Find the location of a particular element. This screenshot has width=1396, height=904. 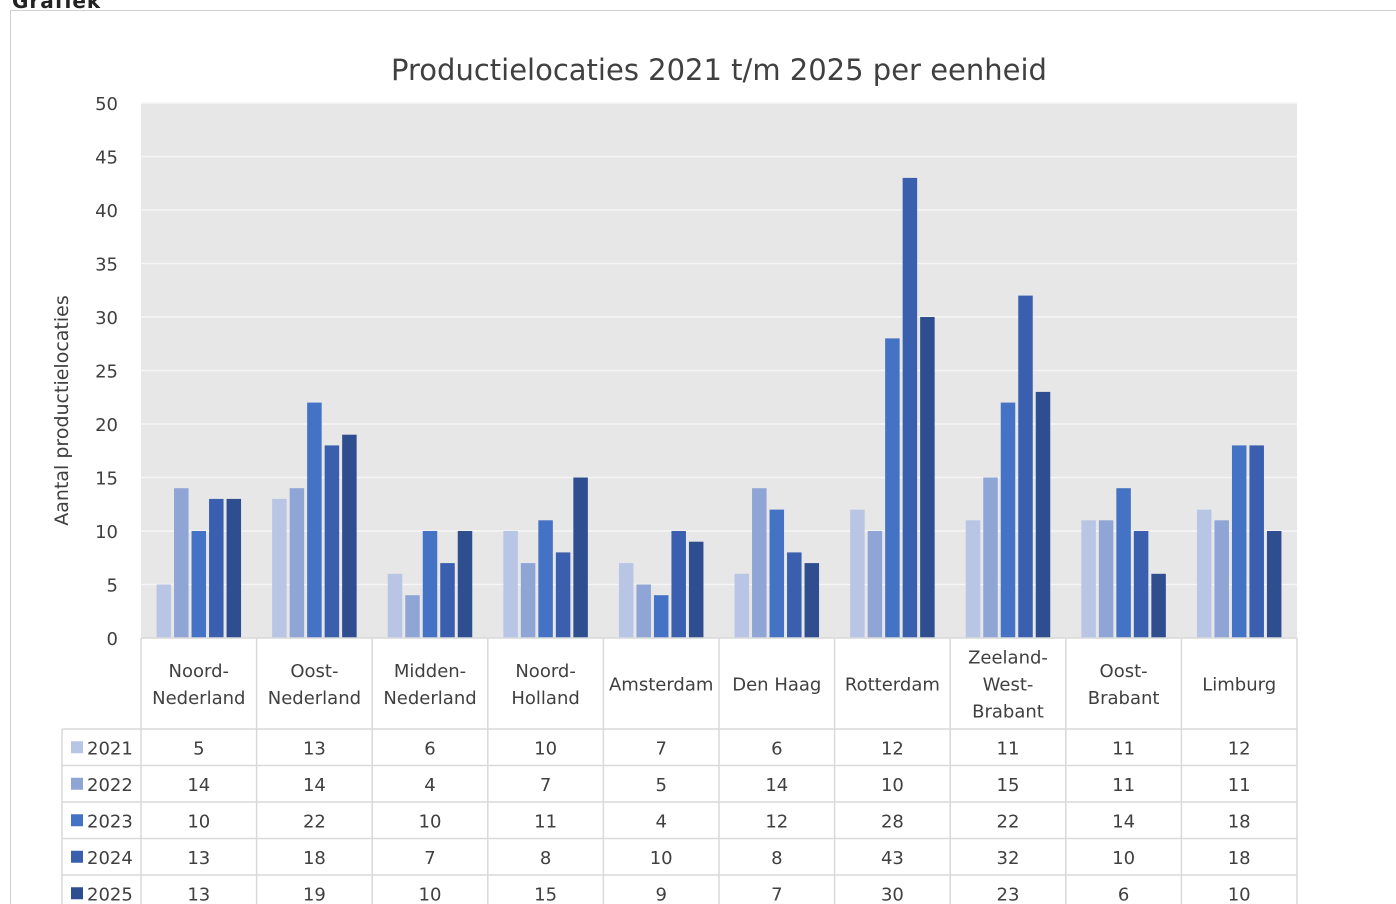

y-tick-label: 40 is located at coordinates (106, 211).